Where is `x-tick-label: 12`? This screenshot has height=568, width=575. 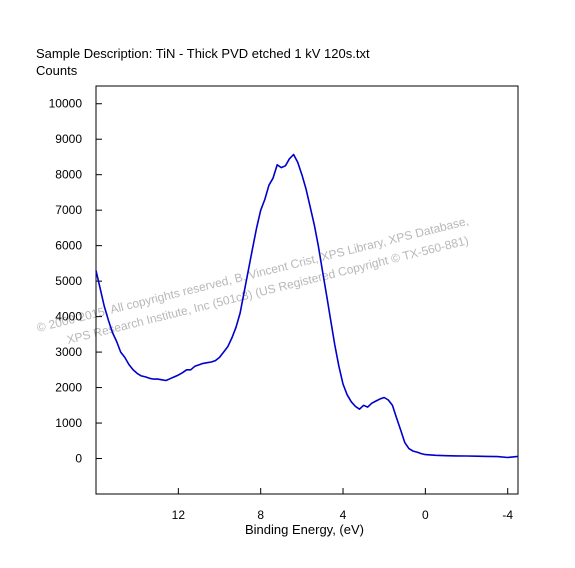
x-tick-label: 12 is located at coordinates (179, 515).